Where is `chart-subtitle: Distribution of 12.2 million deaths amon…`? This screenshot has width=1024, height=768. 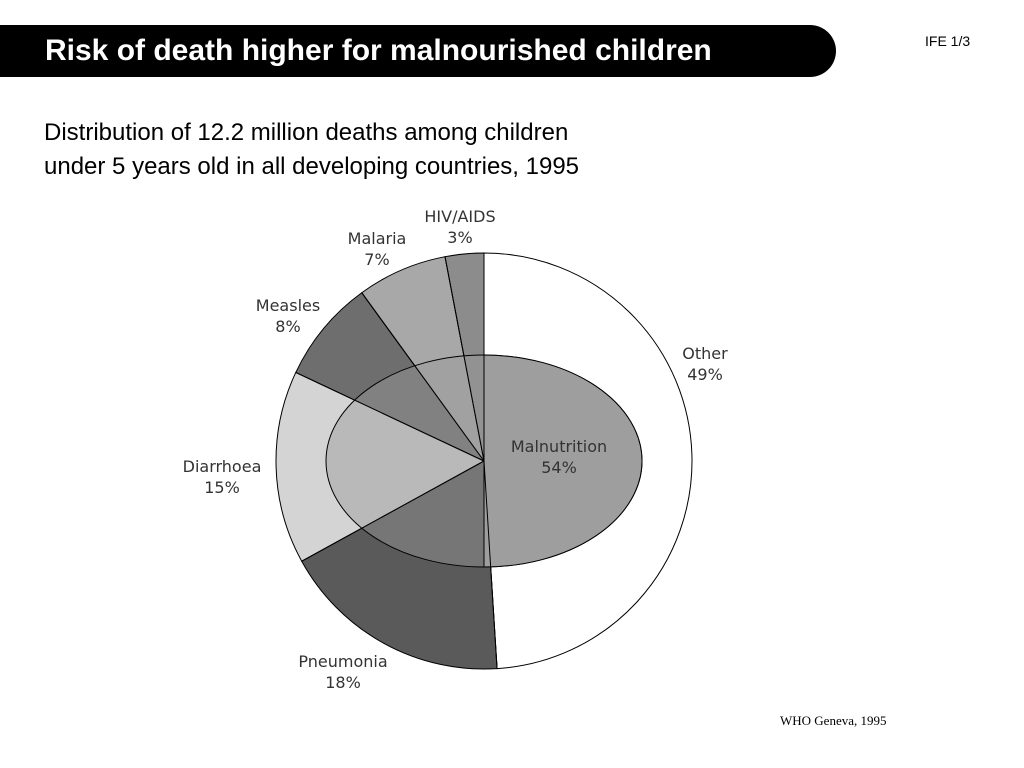
chart-subtitle: Distribution of 12.2 million deaths amon… is located at coordinates (311, 150).